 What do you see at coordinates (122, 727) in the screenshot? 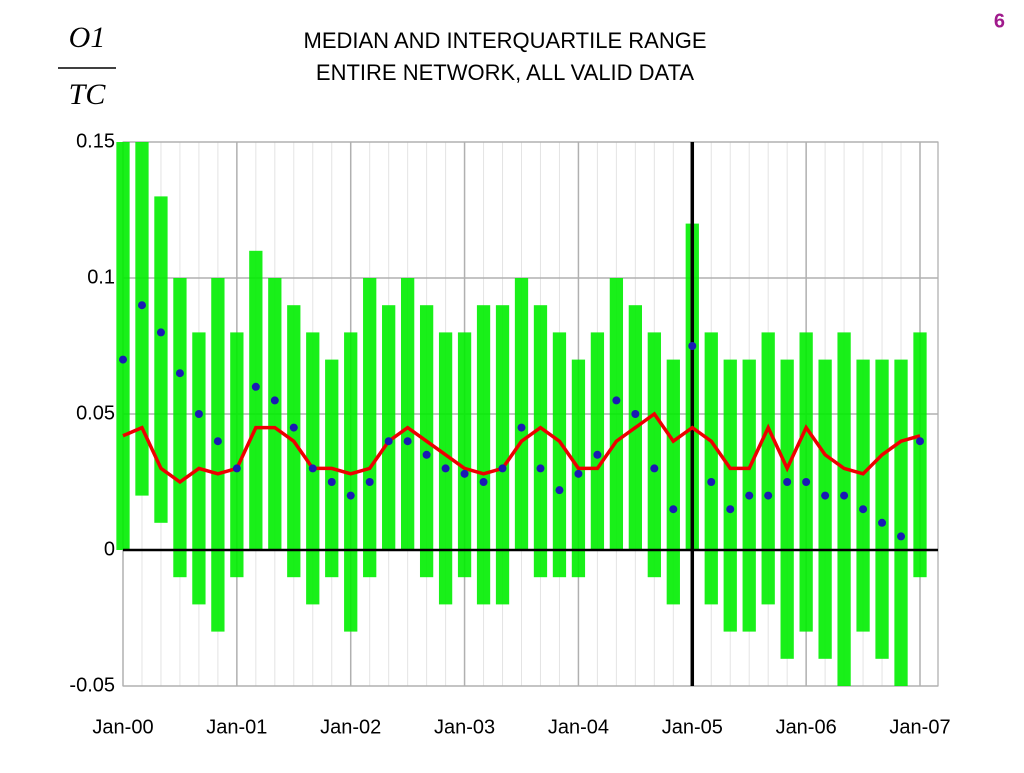
I see `x-tick-label: Jan-00` at bounding box center [122, 727].